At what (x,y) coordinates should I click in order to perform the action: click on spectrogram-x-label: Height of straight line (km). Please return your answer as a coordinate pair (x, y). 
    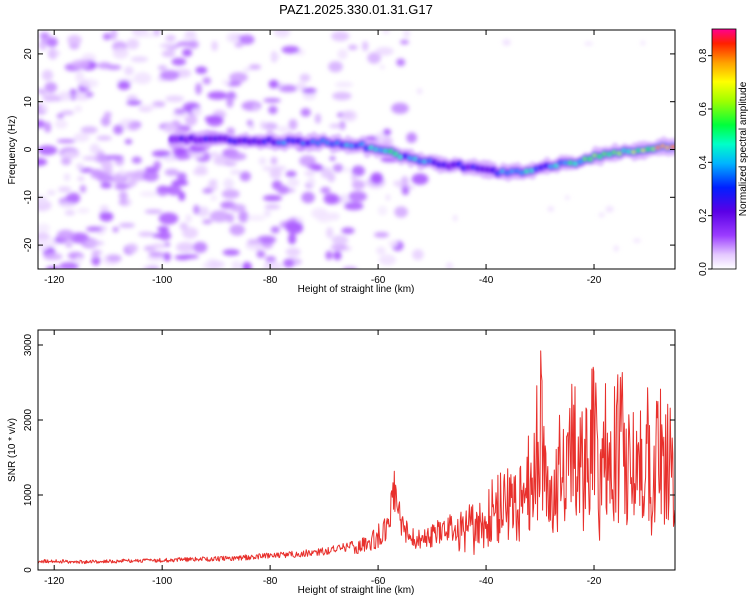
    Looking at the image, I should click on (356, 289).